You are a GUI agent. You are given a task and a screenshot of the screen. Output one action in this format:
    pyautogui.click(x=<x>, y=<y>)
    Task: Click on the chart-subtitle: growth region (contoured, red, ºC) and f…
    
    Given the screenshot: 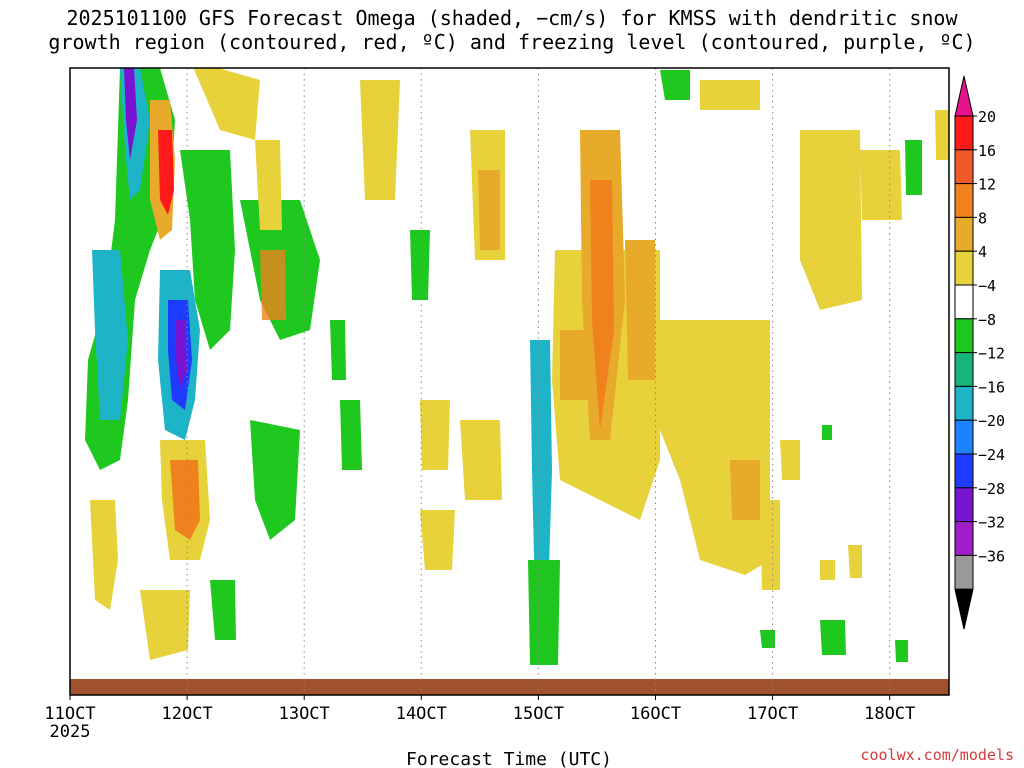 What is the action you would take?
    pyautogui.click(x=512, y=42)
    